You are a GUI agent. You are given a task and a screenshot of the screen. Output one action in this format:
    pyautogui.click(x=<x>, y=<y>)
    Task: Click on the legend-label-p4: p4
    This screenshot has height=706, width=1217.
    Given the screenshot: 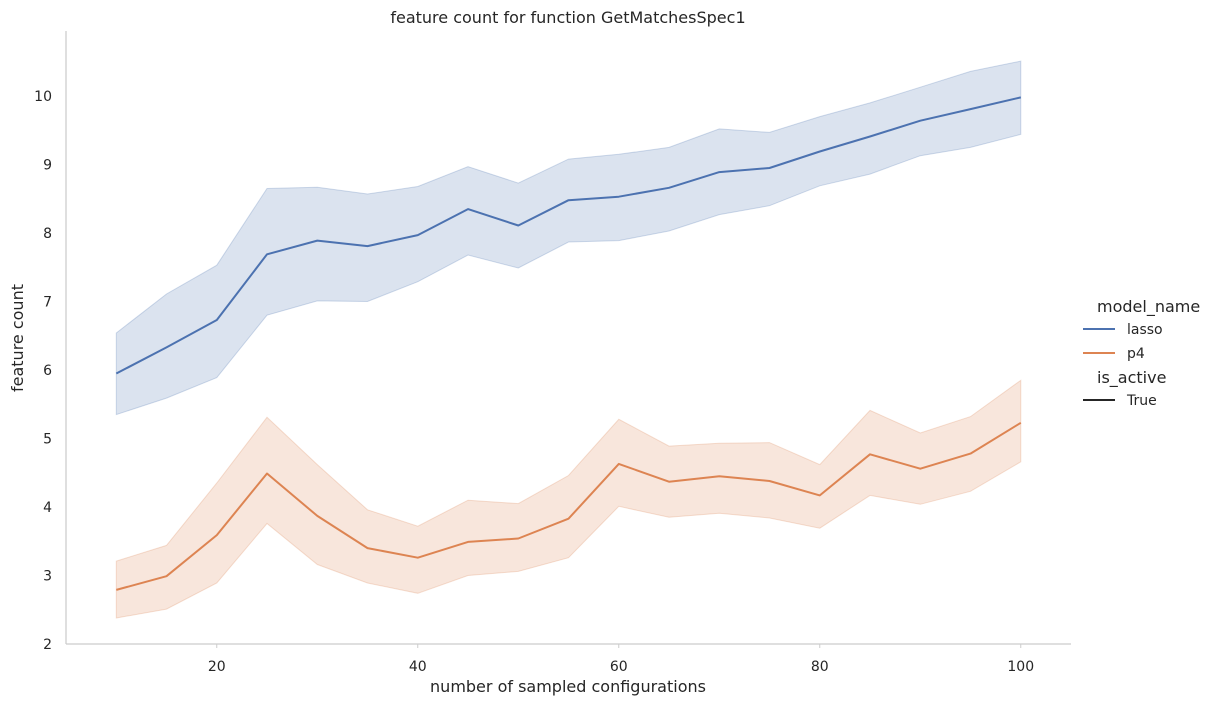 What is the action you would take?
    pyautogui.click(x=1136, y=354)
    